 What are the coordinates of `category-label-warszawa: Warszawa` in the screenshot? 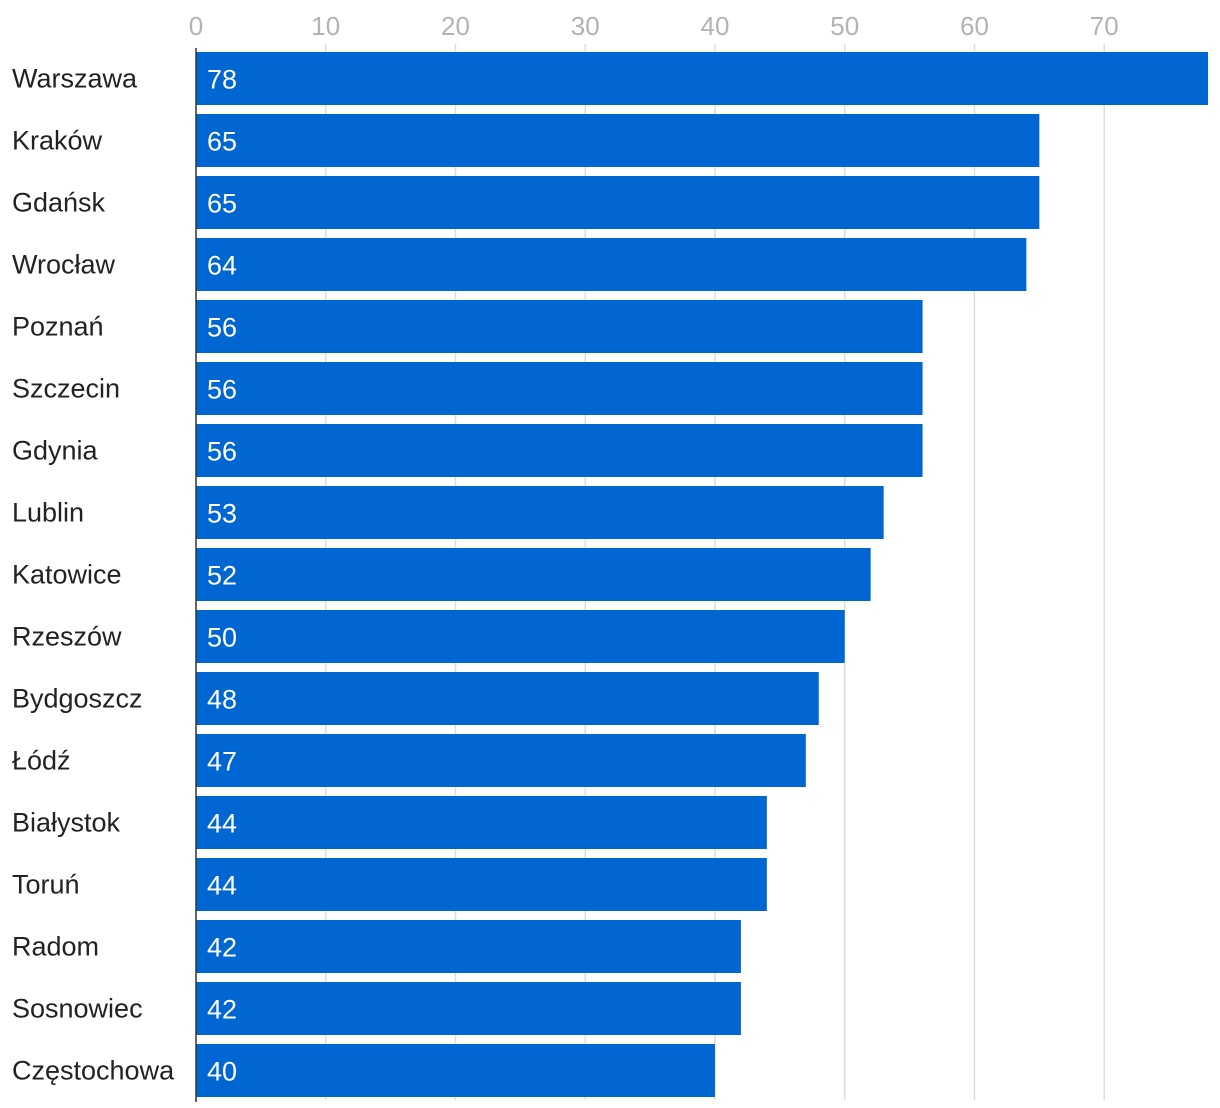 It's located at (75, 79).